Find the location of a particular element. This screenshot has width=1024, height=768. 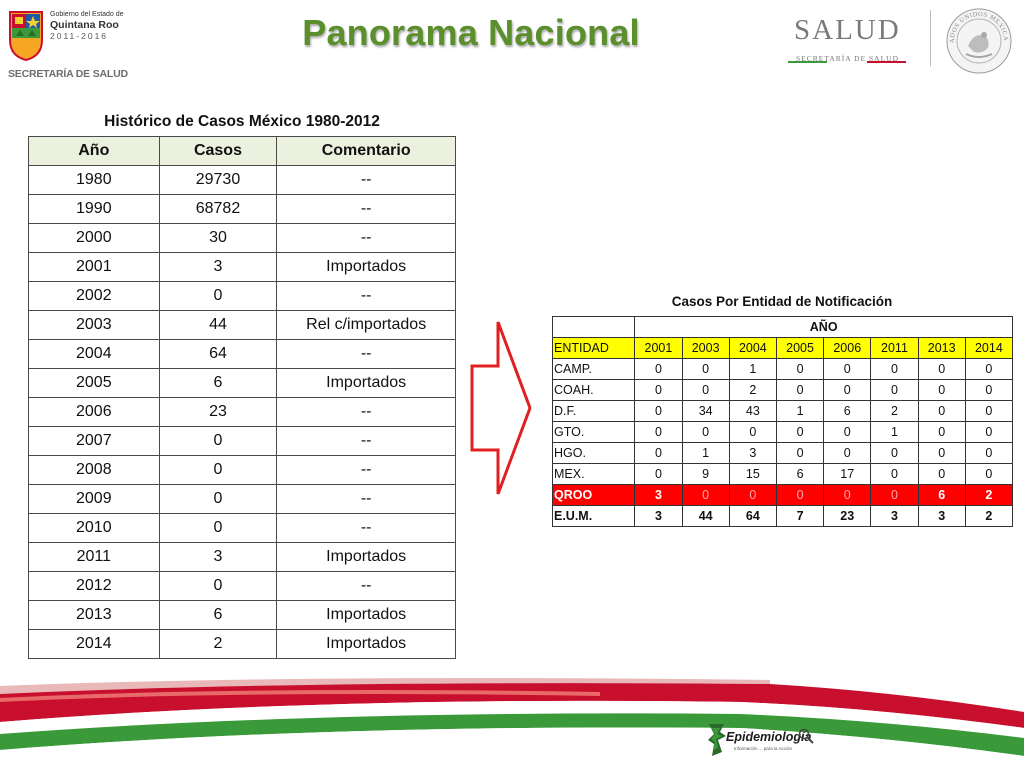

historico-cell-casos: 44 is located at coordinates (218, 325).